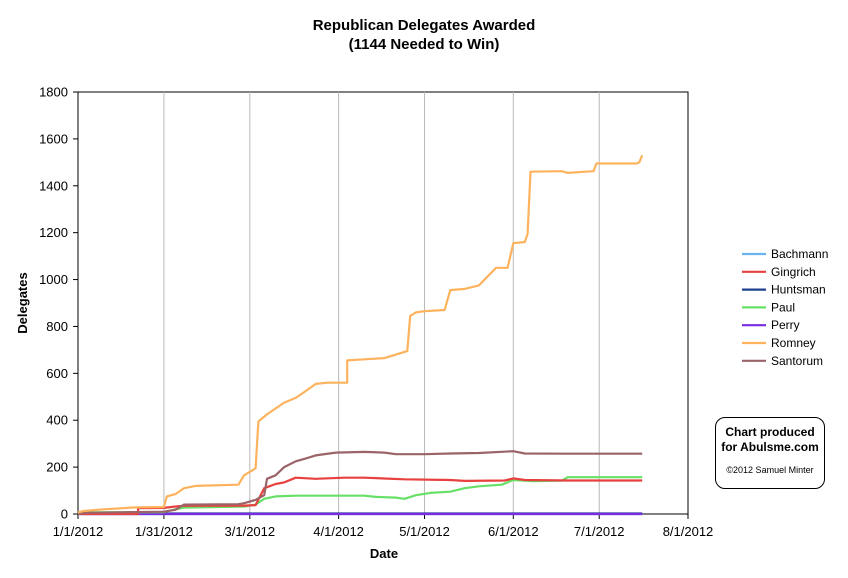  Describe the element at coordinates (250, 531) in the screenshot. I see `x-tick-label: 3/1/2012` at that location.